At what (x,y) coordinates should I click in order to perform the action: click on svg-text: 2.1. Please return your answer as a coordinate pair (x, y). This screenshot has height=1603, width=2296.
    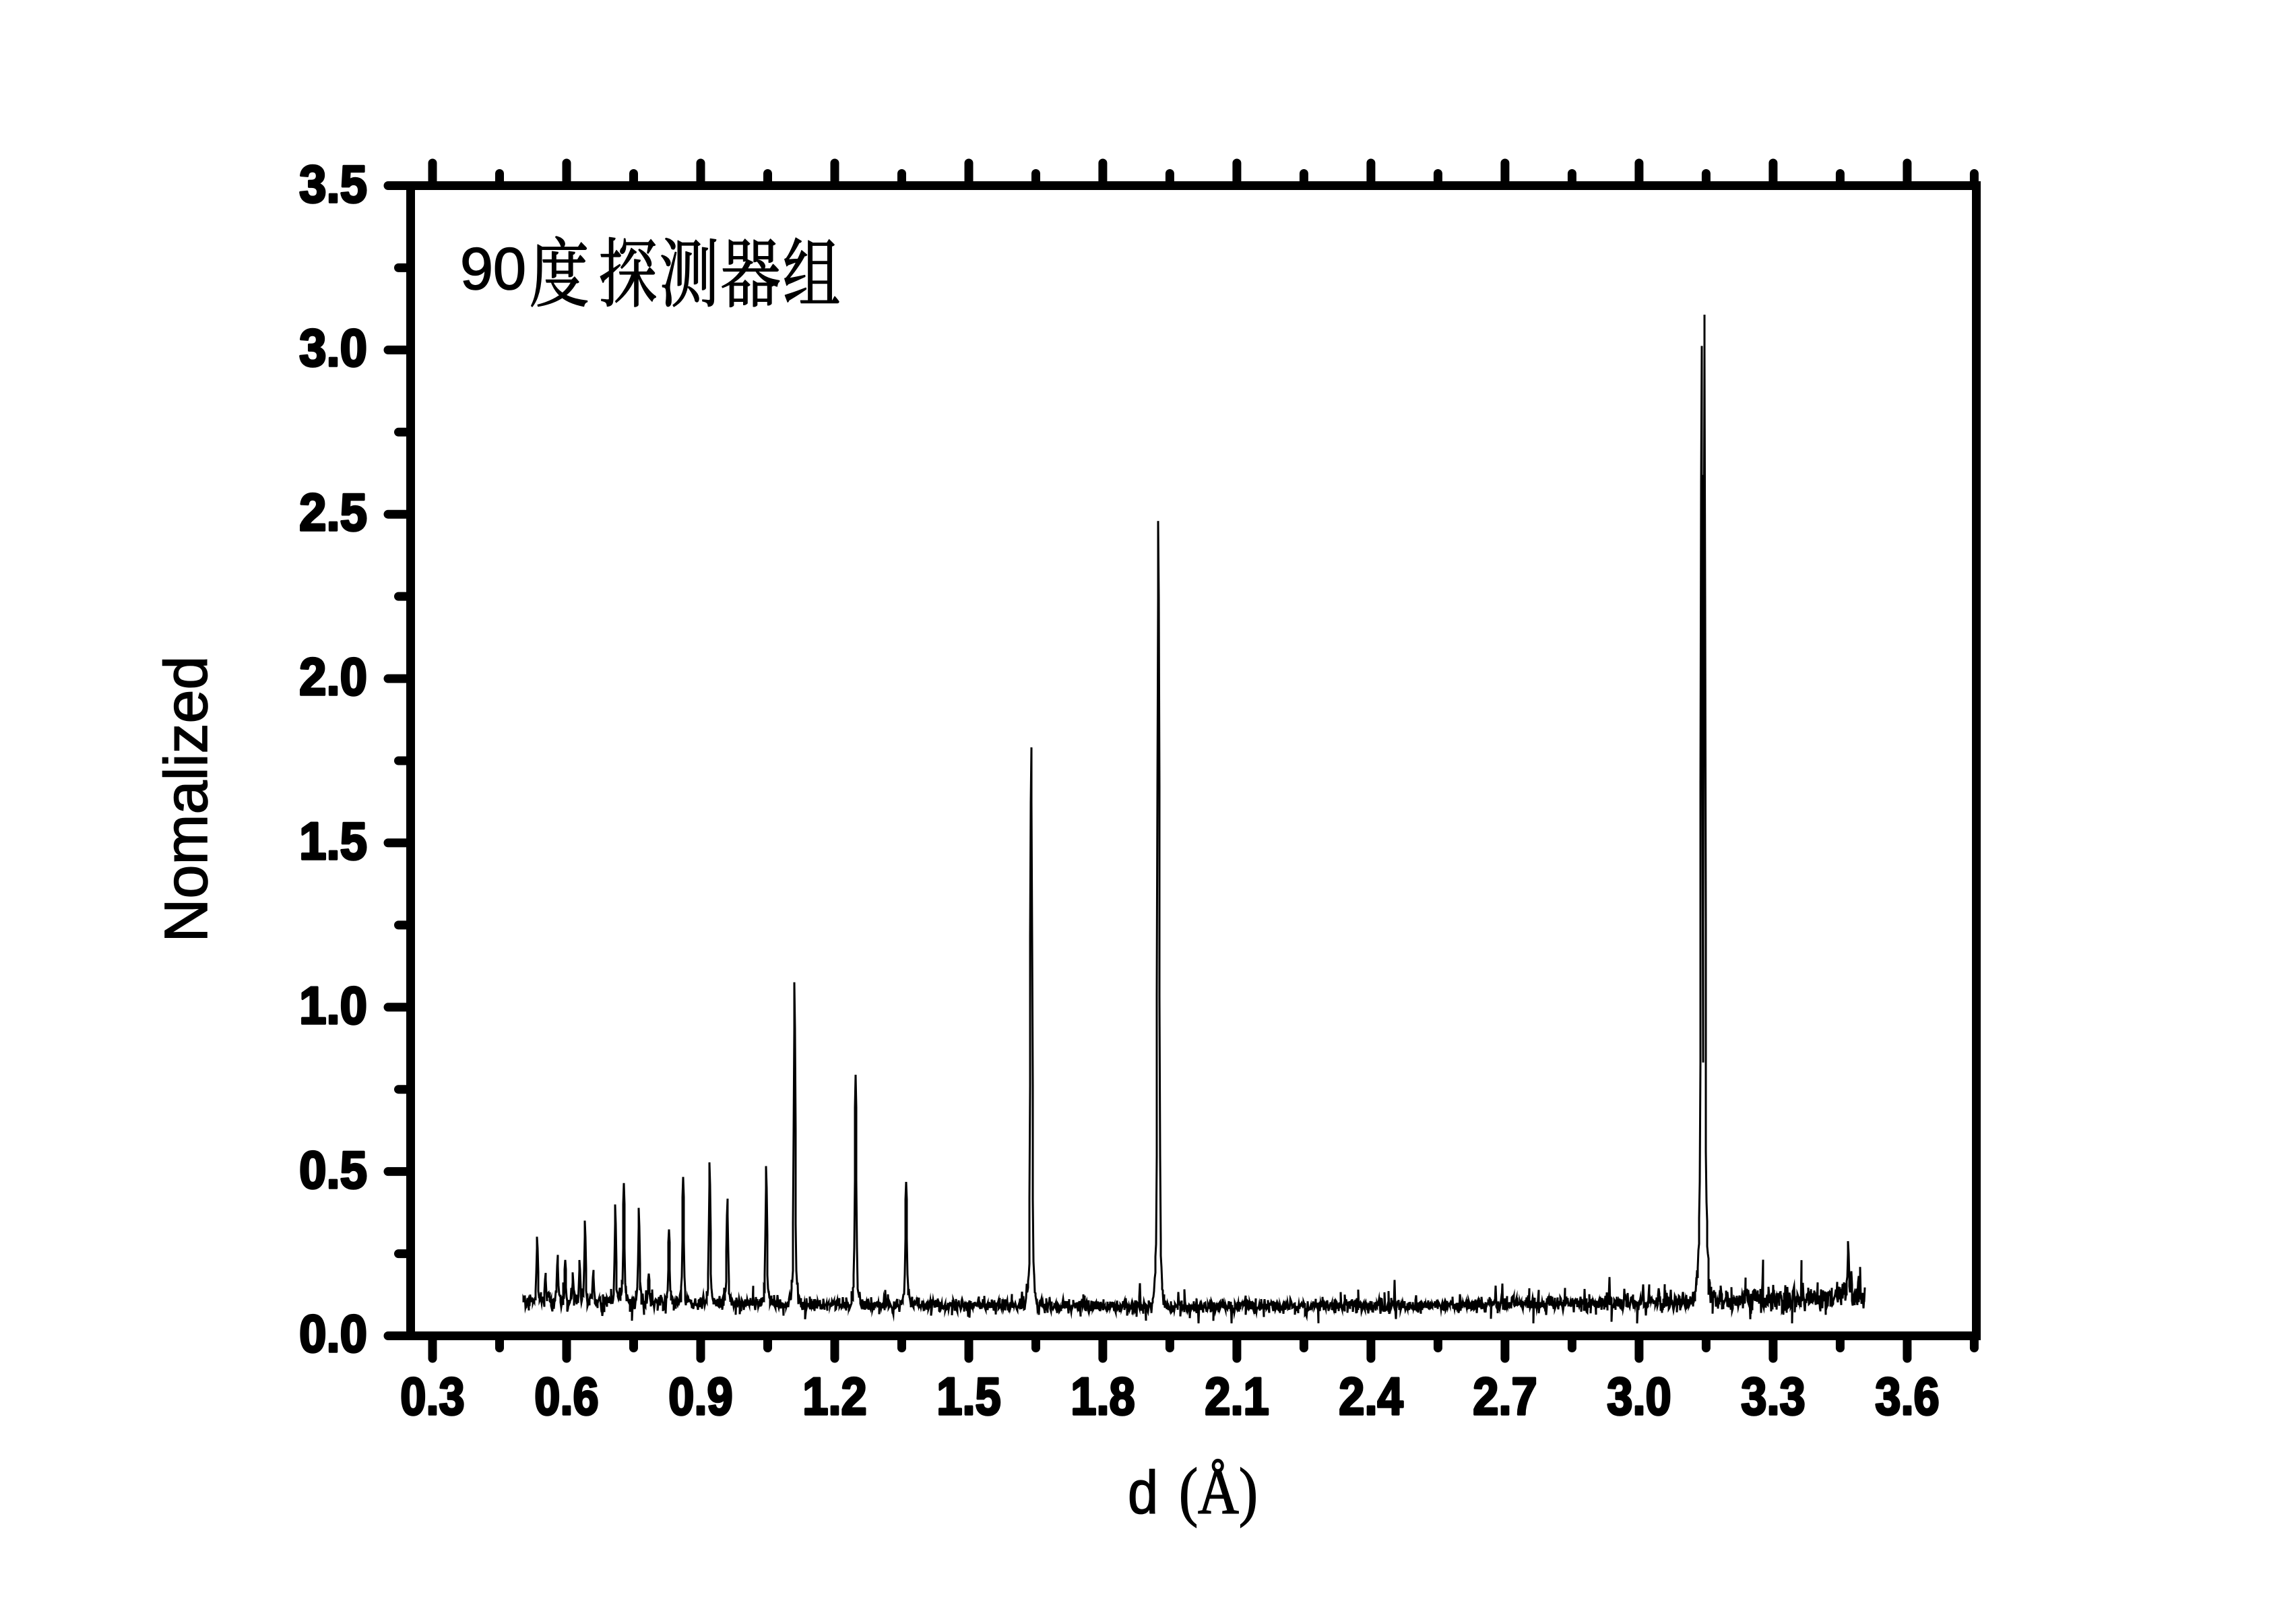
    Looking at the image, I should click on (1237, 1396).